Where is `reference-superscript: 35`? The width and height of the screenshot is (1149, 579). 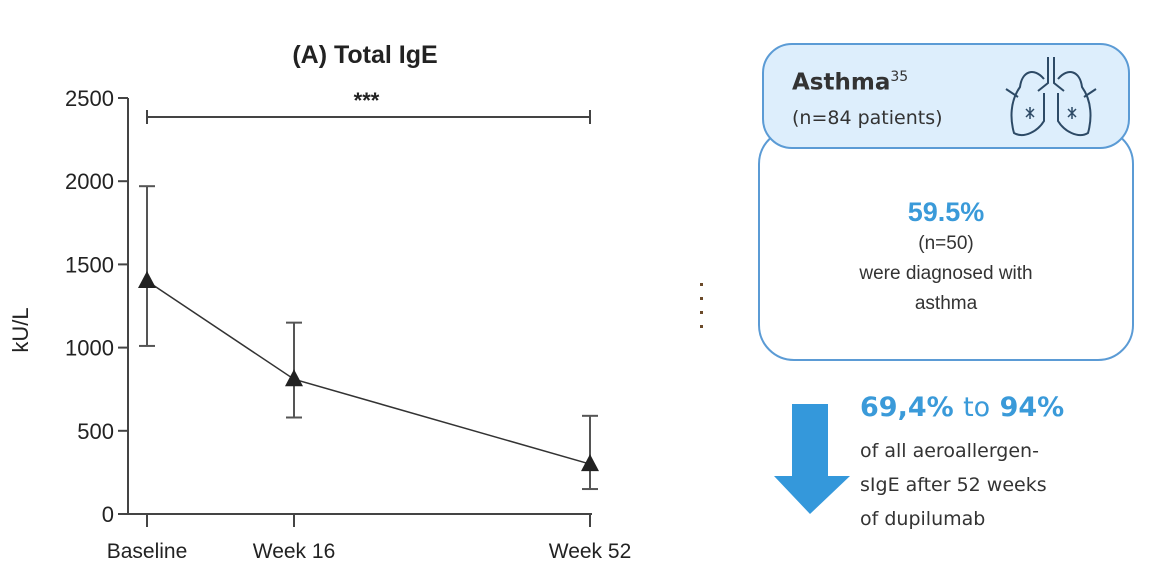 reference-superscript: 35 is located at coordinates (899, 77).